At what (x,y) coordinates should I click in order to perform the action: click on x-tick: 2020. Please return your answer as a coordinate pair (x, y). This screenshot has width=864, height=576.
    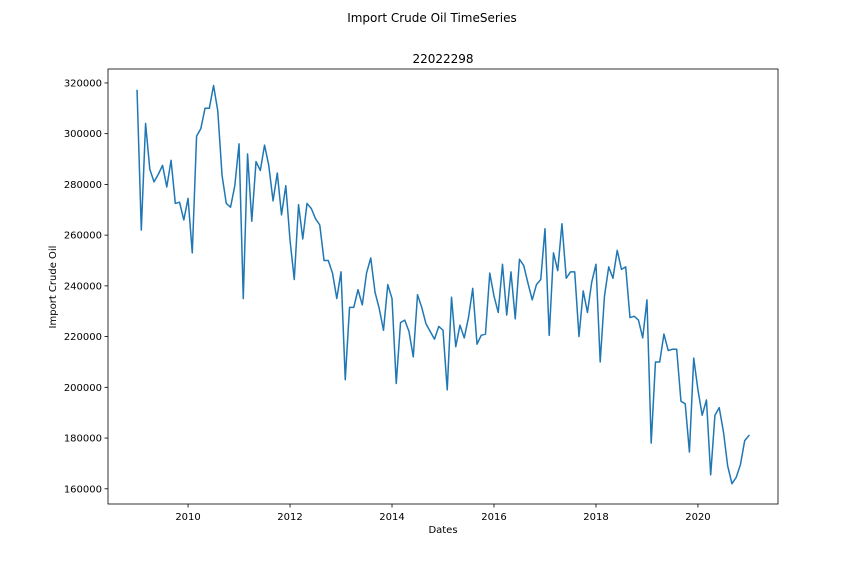
    Looking at the image, I should click on (698, 513).